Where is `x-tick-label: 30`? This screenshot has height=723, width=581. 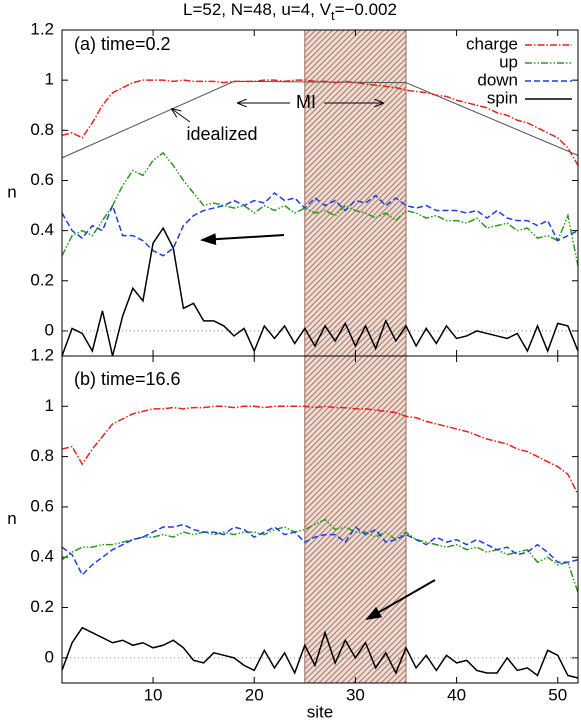
x-tick-label: 30 is located at coordinates (355, 694).